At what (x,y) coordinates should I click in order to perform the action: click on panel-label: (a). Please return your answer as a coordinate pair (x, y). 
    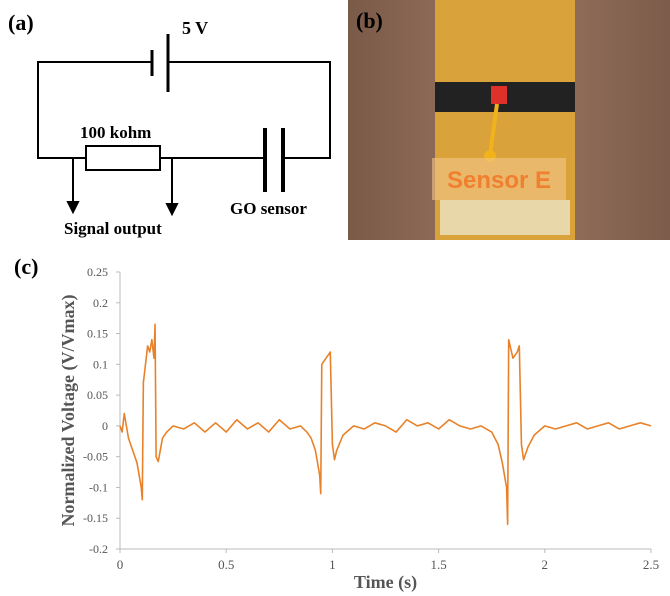
    Looking at the image, I should click on (21, 22).